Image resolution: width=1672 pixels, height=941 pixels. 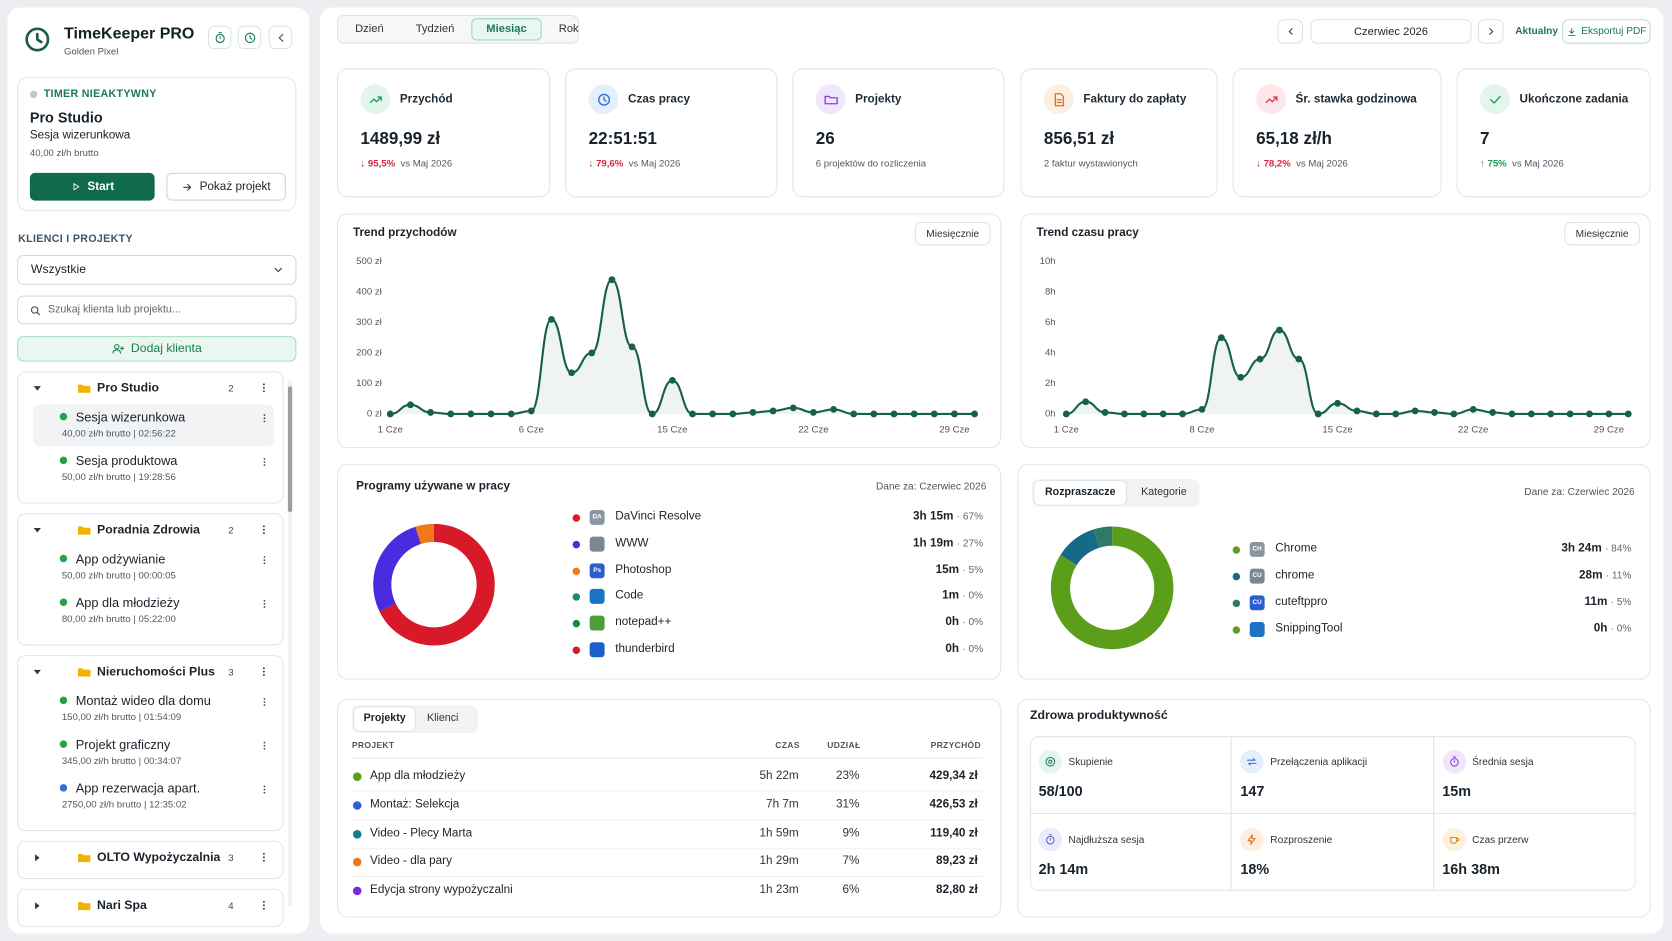 What do you see at coordinates (776, 623) in the screenshot?
I see `legend-row: notepad++ 0h0%` at bounding box center [776, 623].